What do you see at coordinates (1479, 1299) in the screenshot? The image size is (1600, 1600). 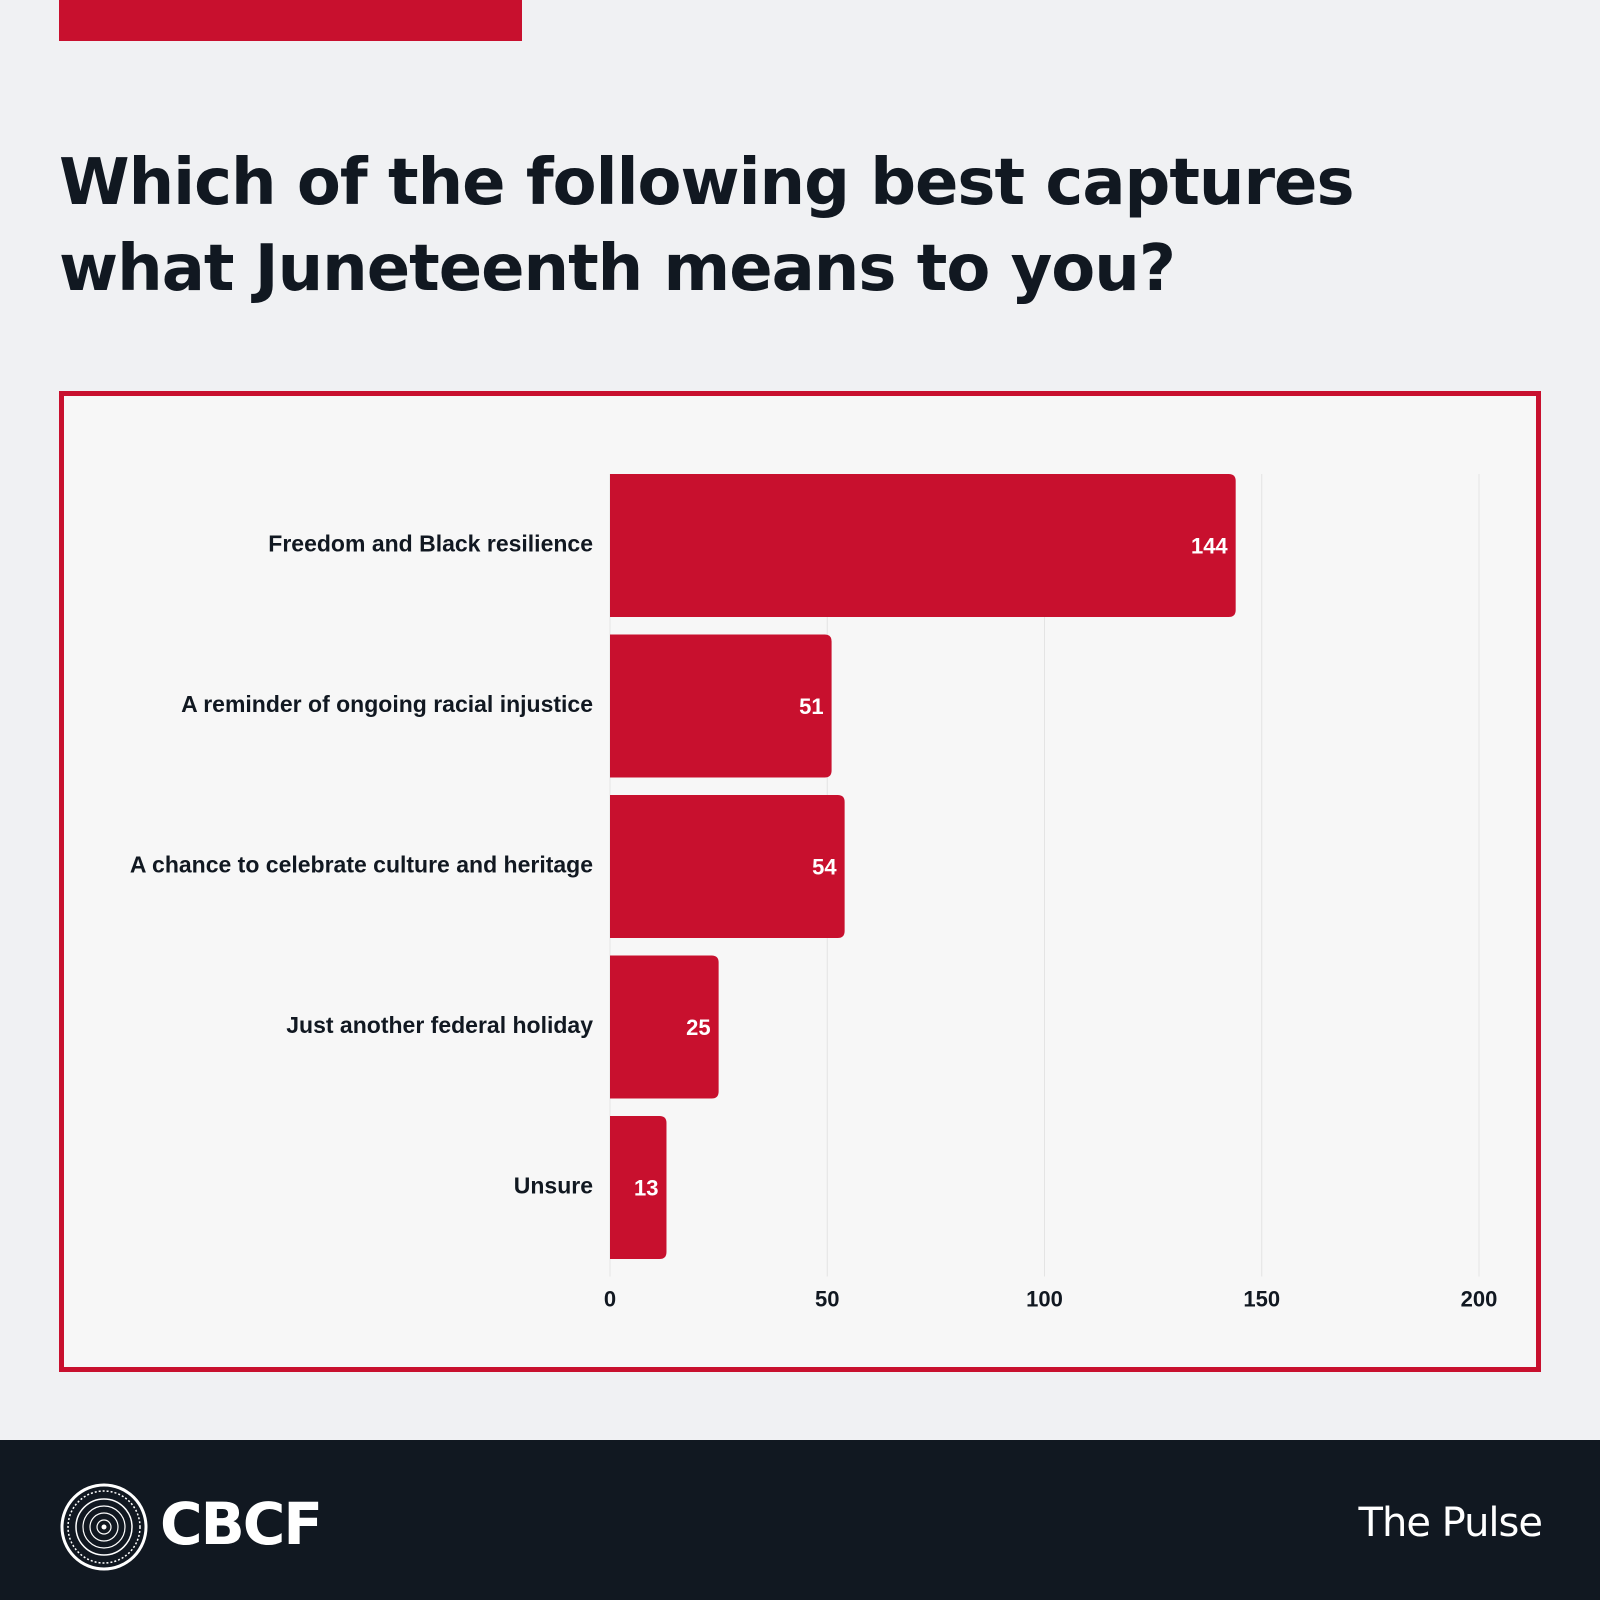 I see `x-tick-label: 200` at bounding box center [1479, 1299].